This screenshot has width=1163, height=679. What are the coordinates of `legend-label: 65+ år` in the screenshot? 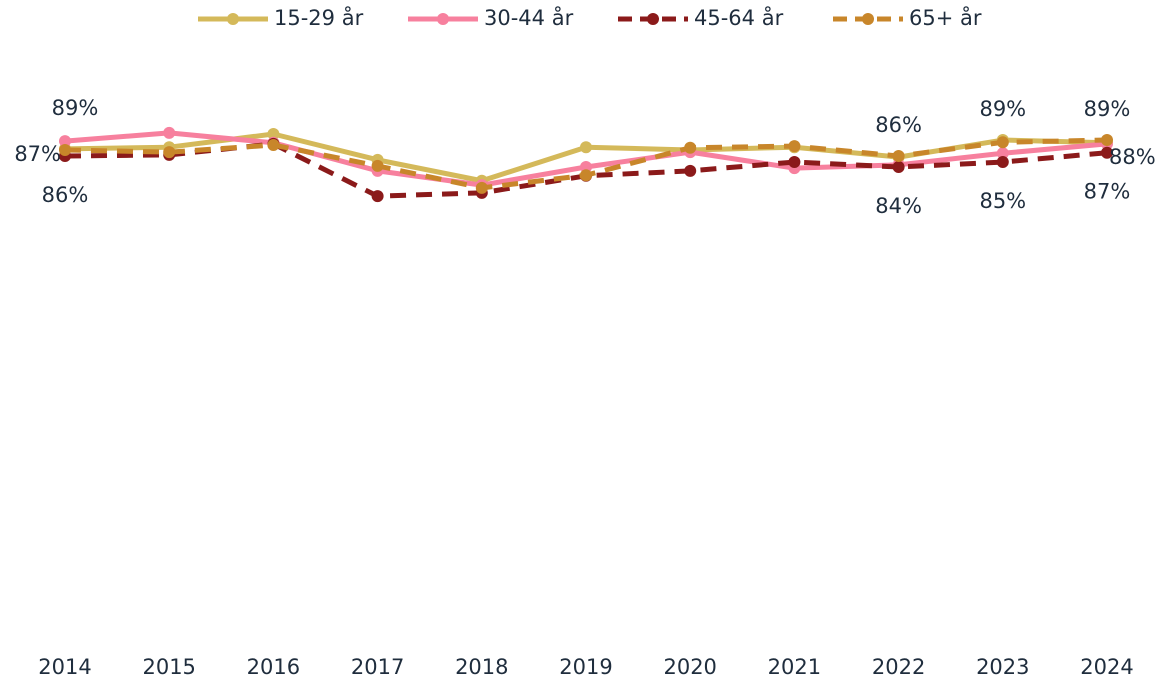 It's located at (945, 17).